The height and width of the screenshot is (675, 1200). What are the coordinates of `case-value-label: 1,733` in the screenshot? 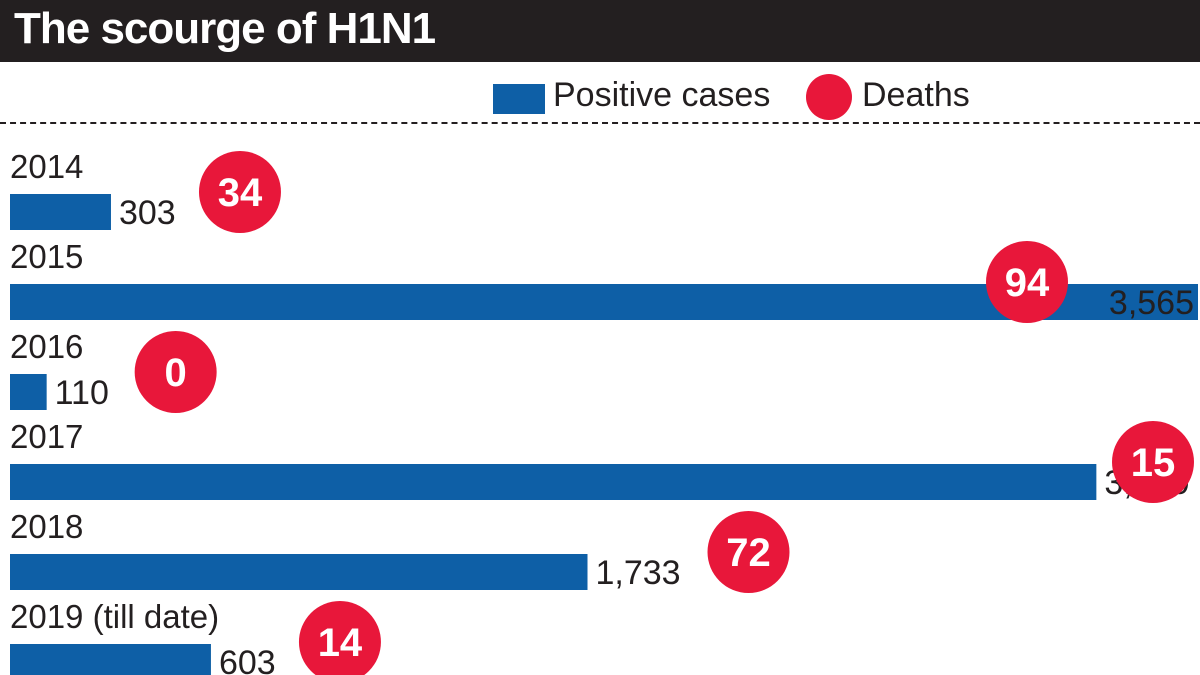 It's located at (638, 573).